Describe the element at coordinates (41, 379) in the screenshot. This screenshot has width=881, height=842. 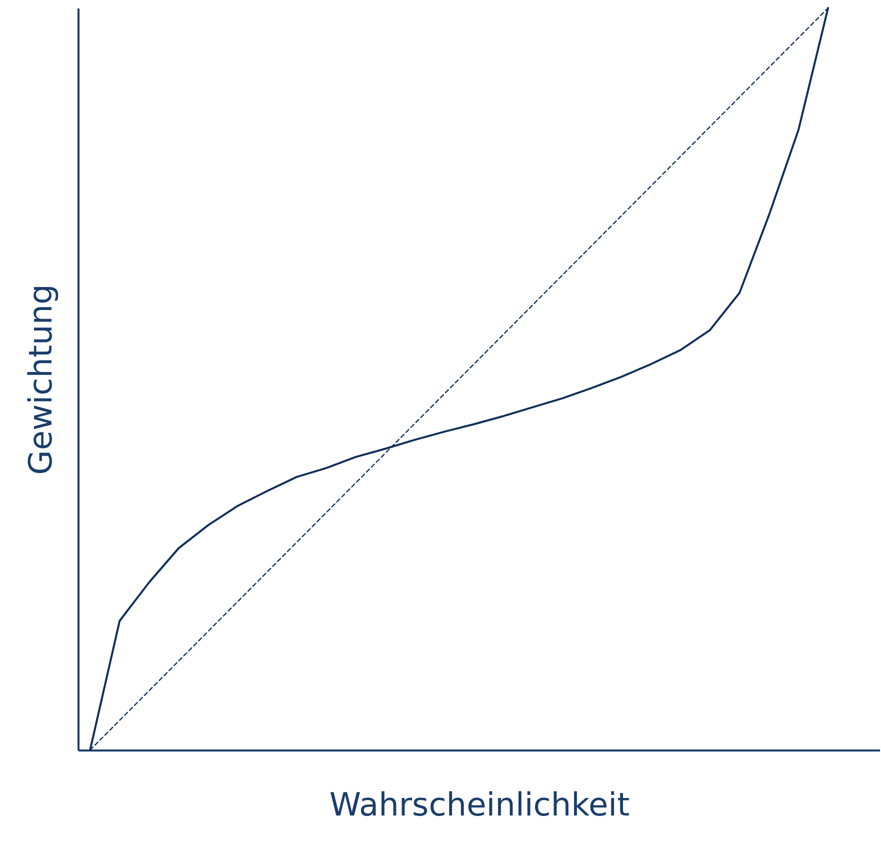
I see `y-axis-title: Gewichtung` at that location.